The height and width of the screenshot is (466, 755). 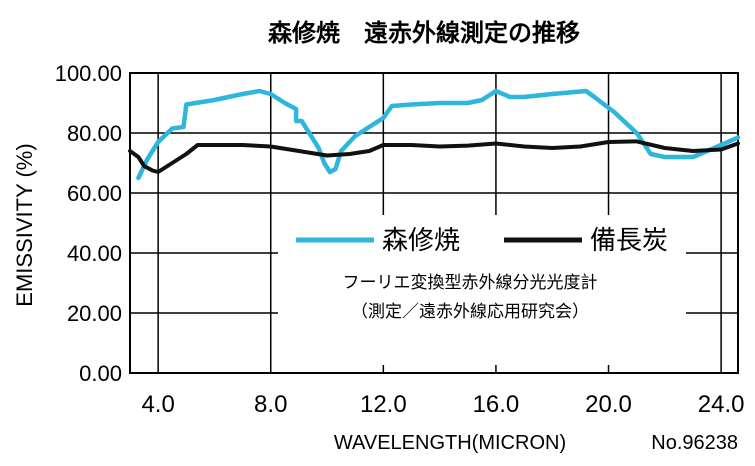 What do you see at coordinates (100, 373) in the screenshot?
I see `y-tick-label: 0.00` at bounding box center [100, 373].